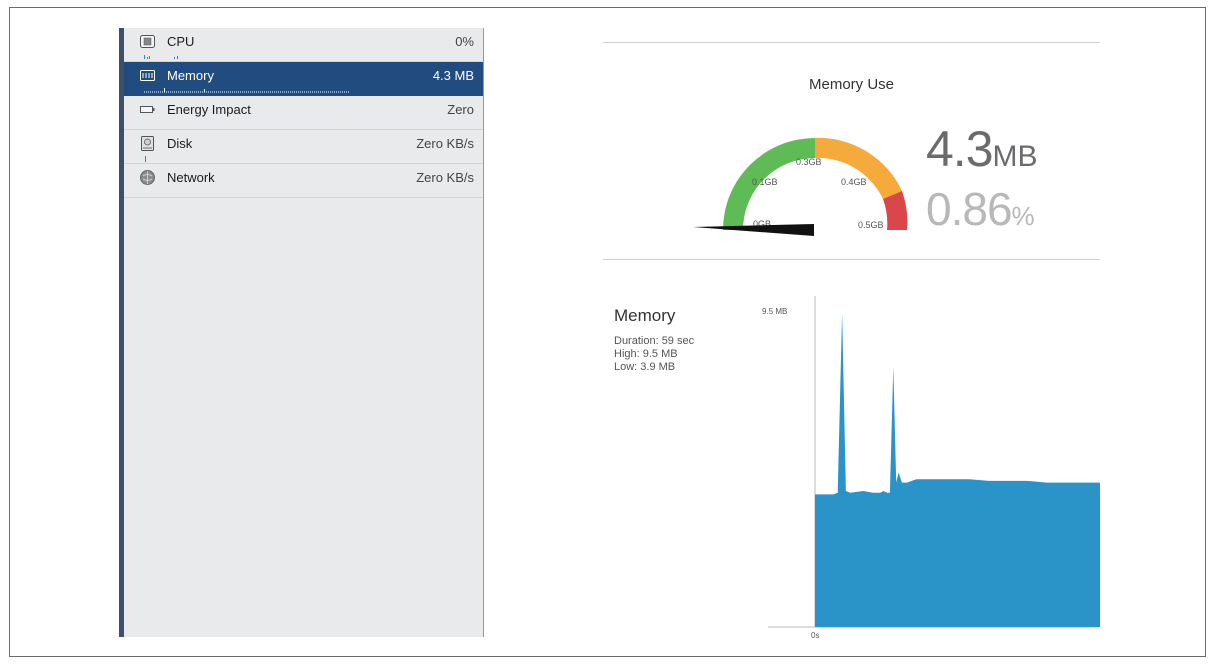  I want to click on cpu-icon, so click(147, 41).